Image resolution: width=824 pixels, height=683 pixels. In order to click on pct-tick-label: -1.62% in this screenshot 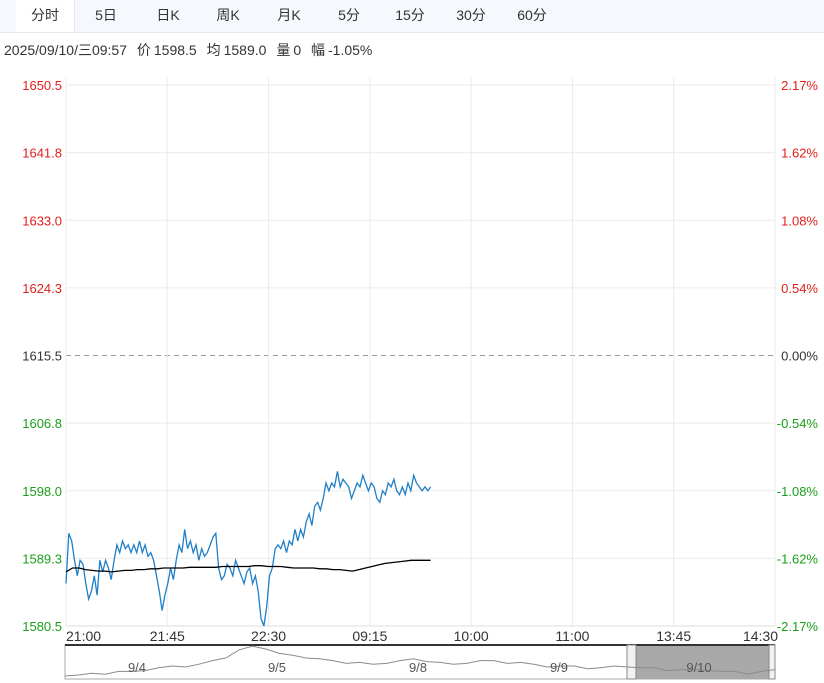, I will do `click(798, 558)`.